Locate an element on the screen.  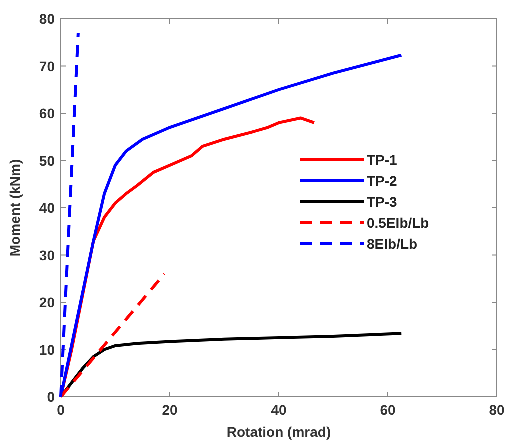
x-tick-label: 0 is located at coordinates (61, 410).